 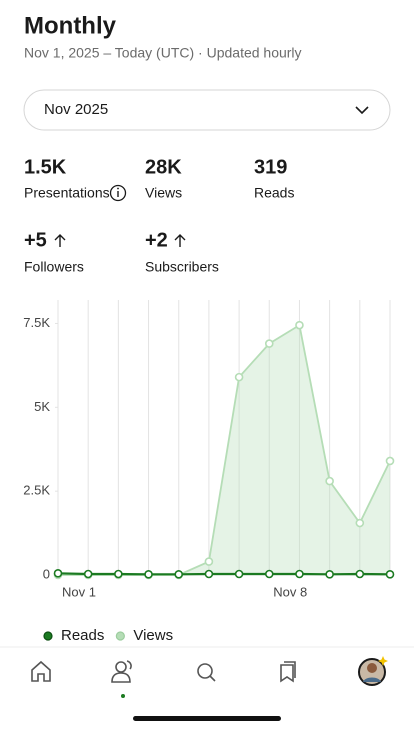 I want to click on search-icon, so click(x=206, y=672).